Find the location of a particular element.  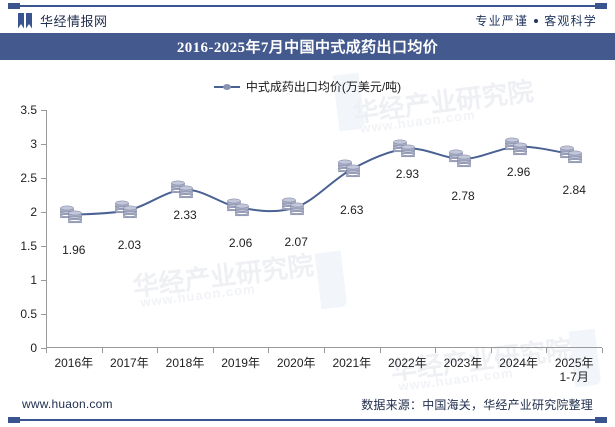

legend-item-label: 中式成药出口均价(万美元/吨) is located at coordinates (323, 87).